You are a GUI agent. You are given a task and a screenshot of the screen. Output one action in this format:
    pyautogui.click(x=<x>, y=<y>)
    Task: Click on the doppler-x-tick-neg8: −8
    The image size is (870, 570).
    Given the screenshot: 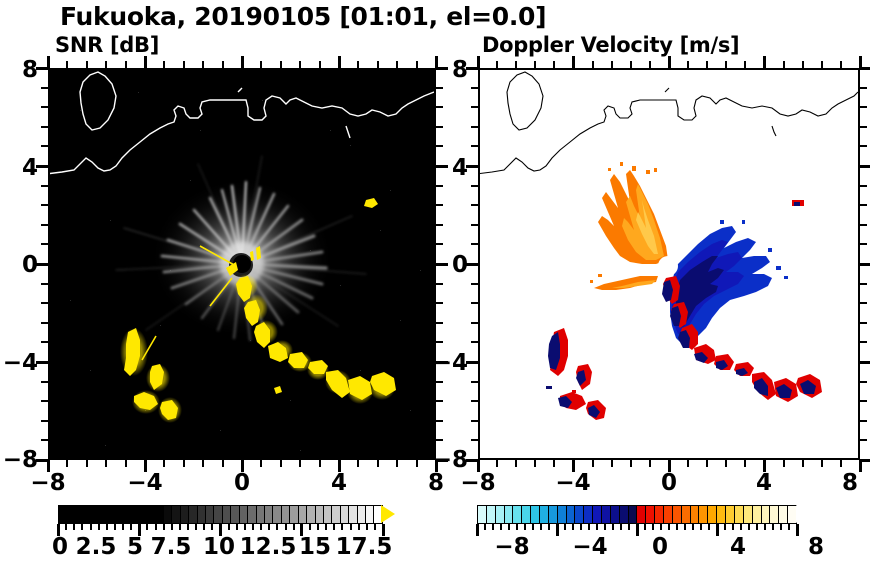 What is the action you would take?
    pyautogui.click(x=478, y=483)
    